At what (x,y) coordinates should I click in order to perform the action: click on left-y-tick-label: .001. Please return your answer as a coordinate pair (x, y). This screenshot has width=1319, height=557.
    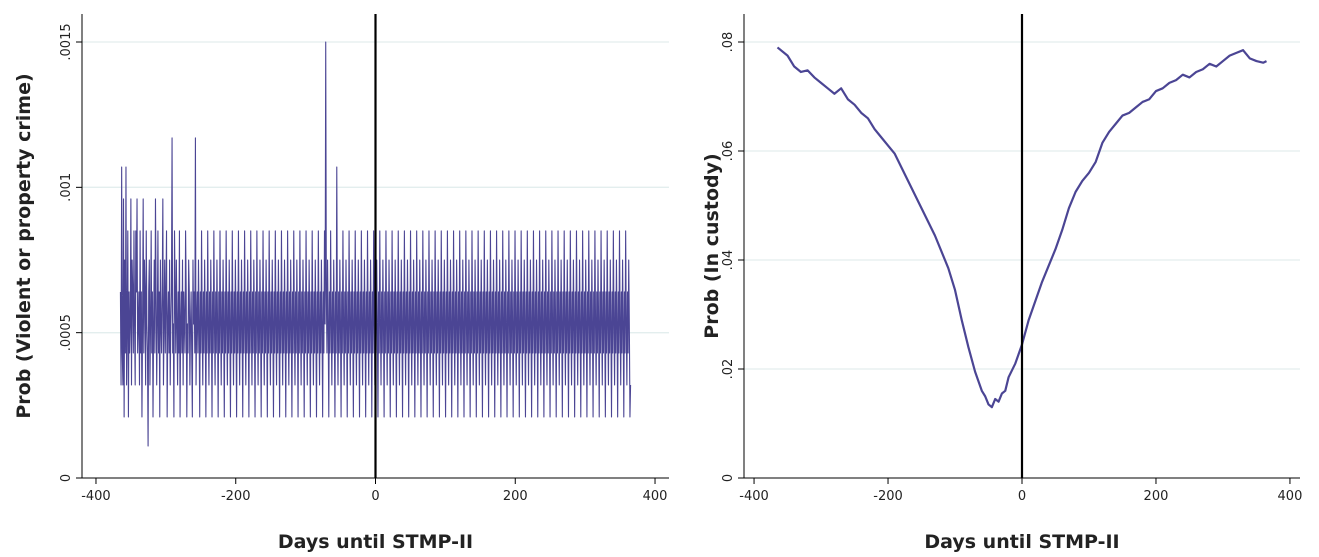
    Looking at the image, I should click on (66, 187).